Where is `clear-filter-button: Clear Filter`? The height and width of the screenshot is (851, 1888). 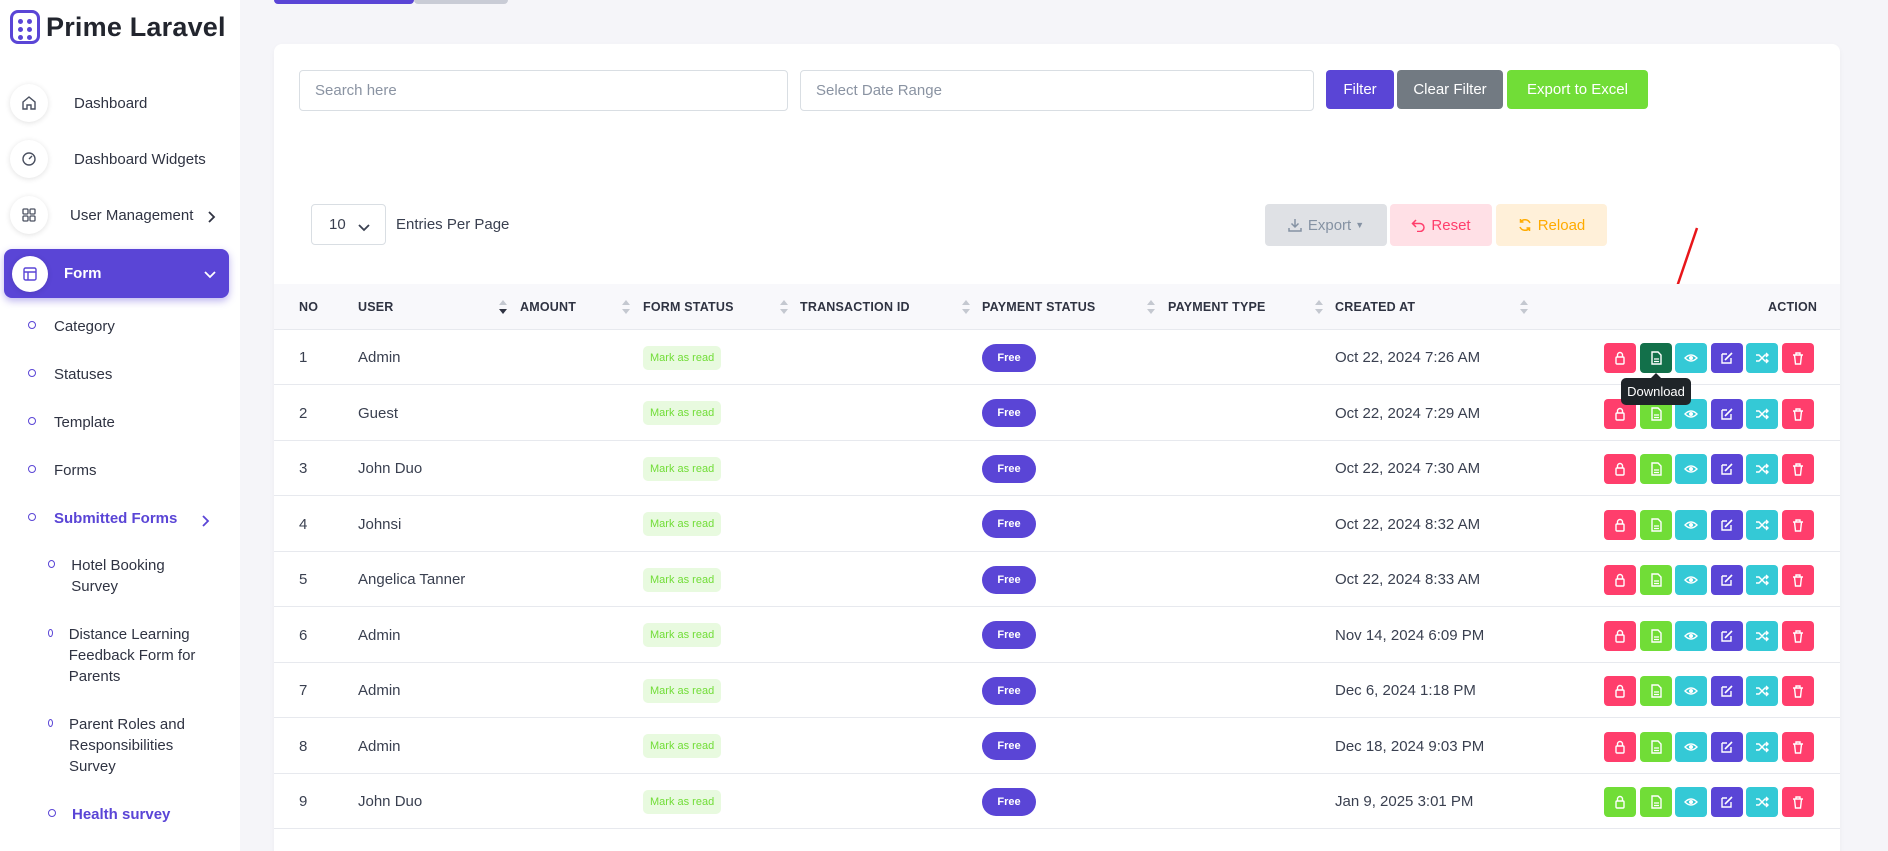 clear-filter-button: Clear Filter is located at coordinates (1450, 89).